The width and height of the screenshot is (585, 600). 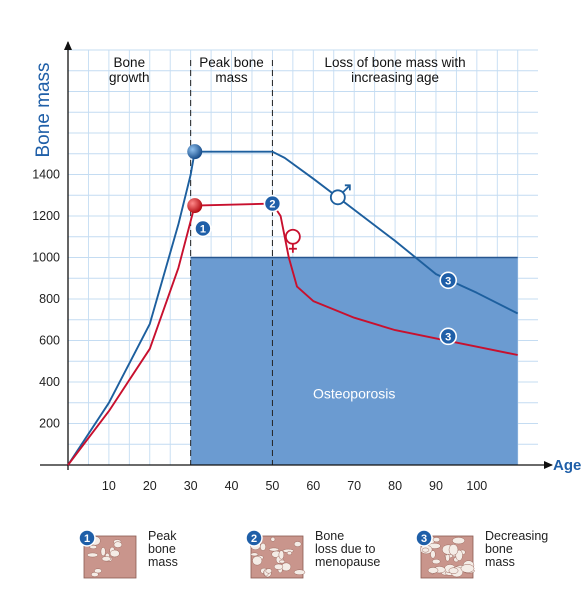 I want to click on legend-badge-label: 3, so click(x=424, y=539).